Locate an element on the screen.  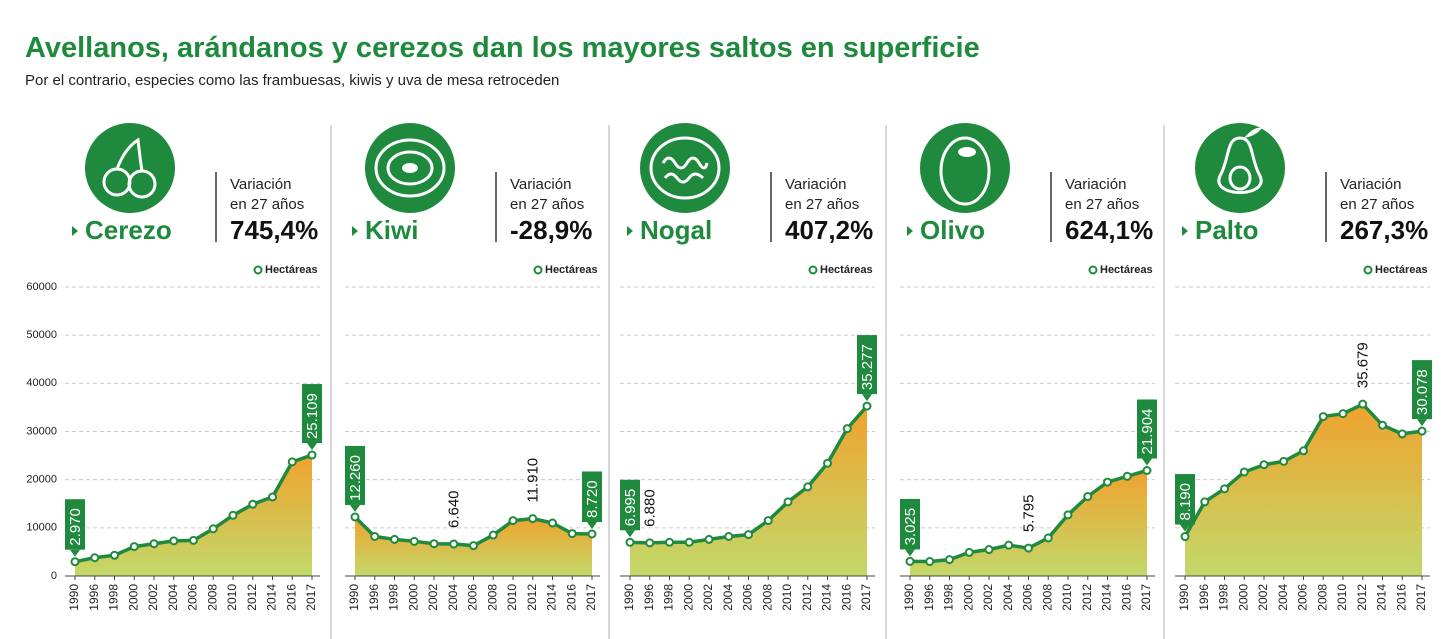
value-label: 3.025 is located at coordinates (910, 527).